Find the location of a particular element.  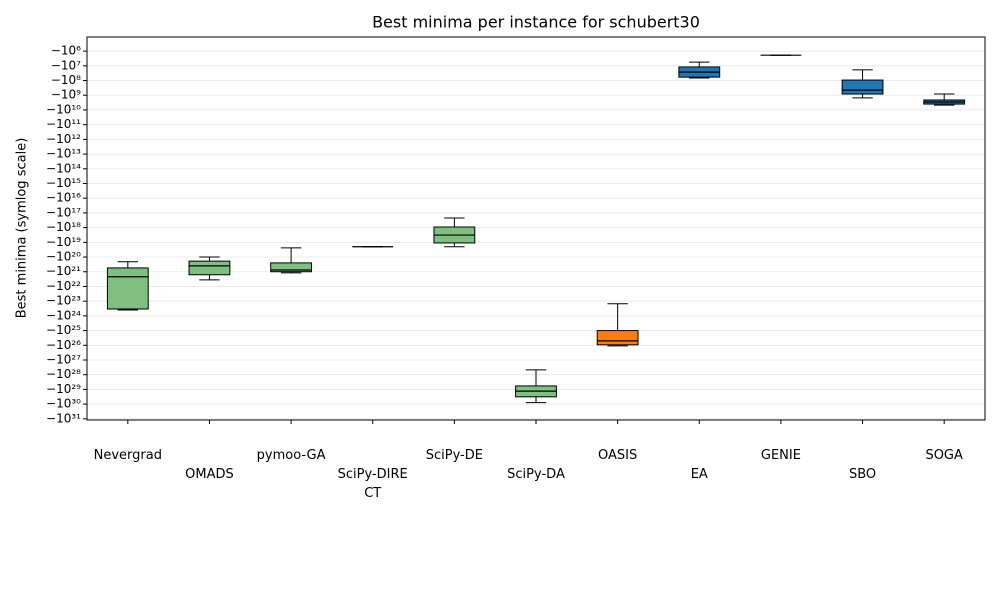

chart-title: Best minima per instance for schubert30 is located at coordinates (536, 22).